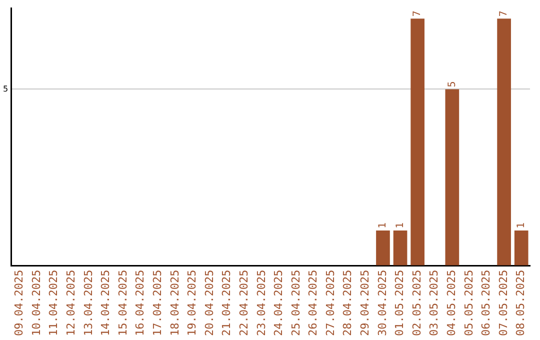 This screenshot has width=540, height=340. What do you see at coordinates (399, 303) in the screenshot?
I see `x-tick-label: 01.05.2025` at bounding box center [399, 303].